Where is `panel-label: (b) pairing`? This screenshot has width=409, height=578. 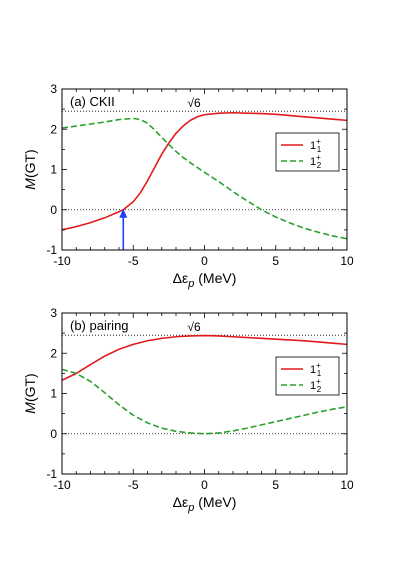
panel-label: (b) pairing is located at coordinates (99, 325).